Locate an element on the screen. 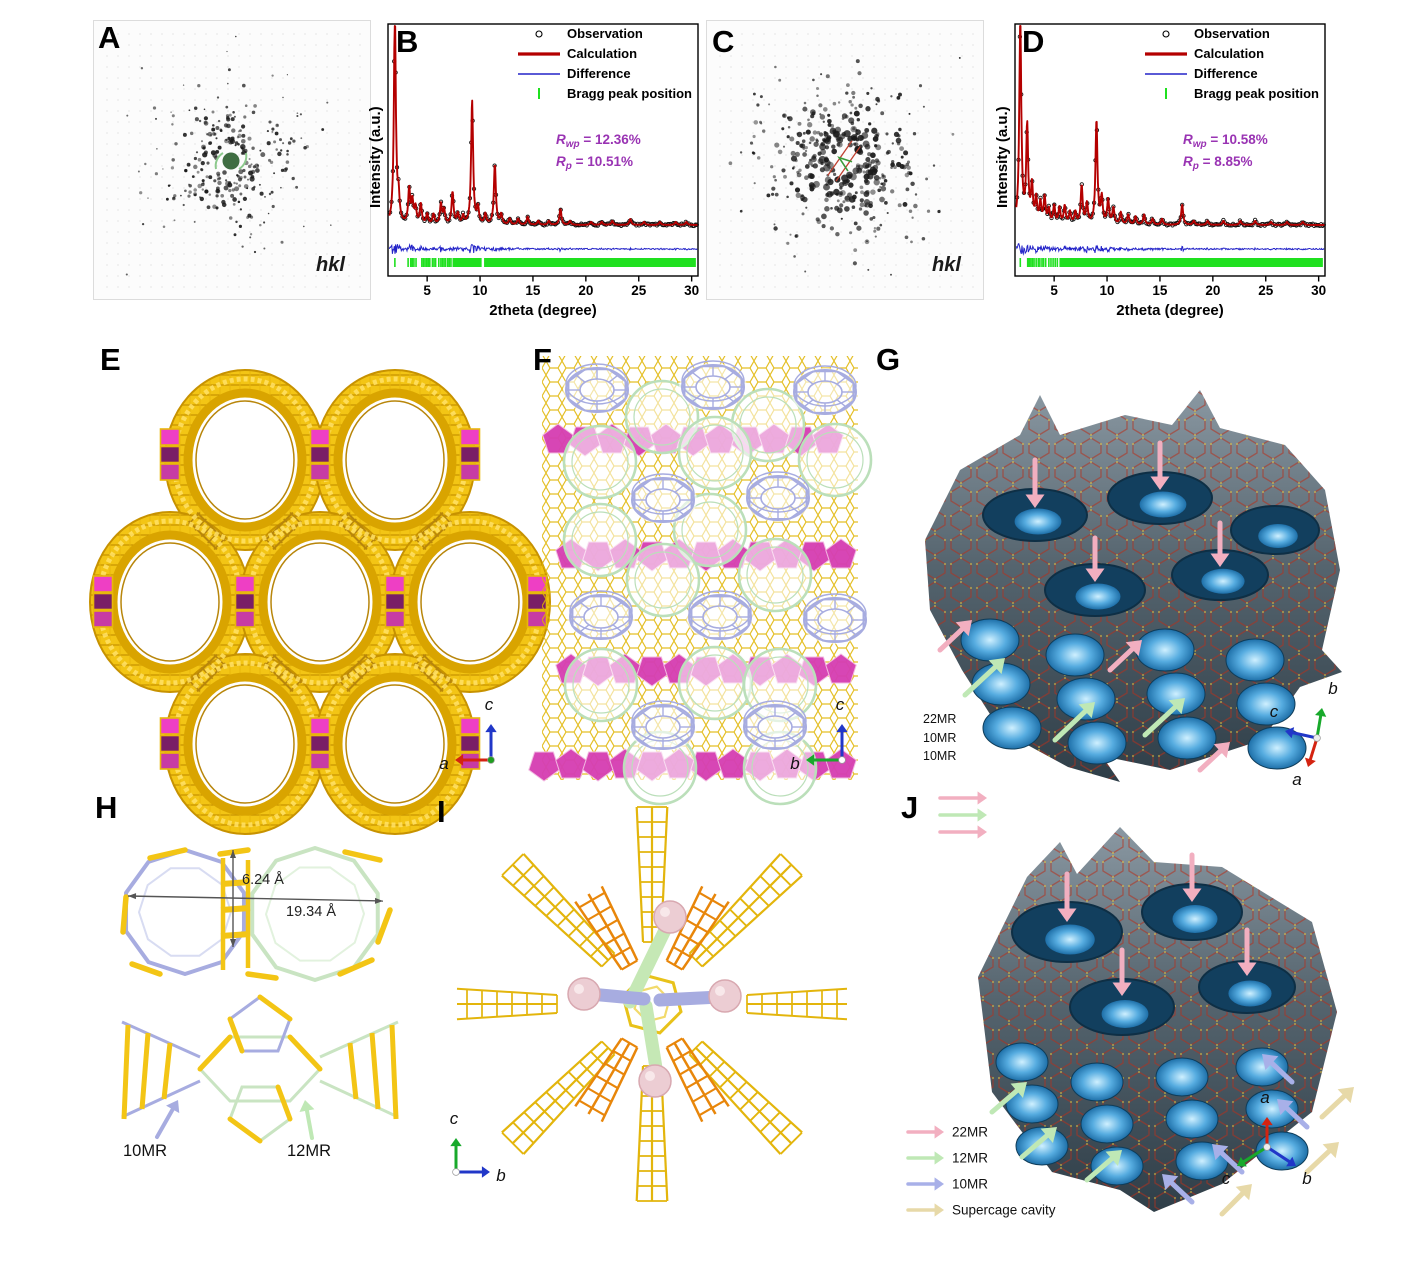 This screenshot has height=1266, width=1420. pore-surface-view-j: 22MR 12MR 10MR Supercage cavity a b c is located at coordinates (1130, 1004).